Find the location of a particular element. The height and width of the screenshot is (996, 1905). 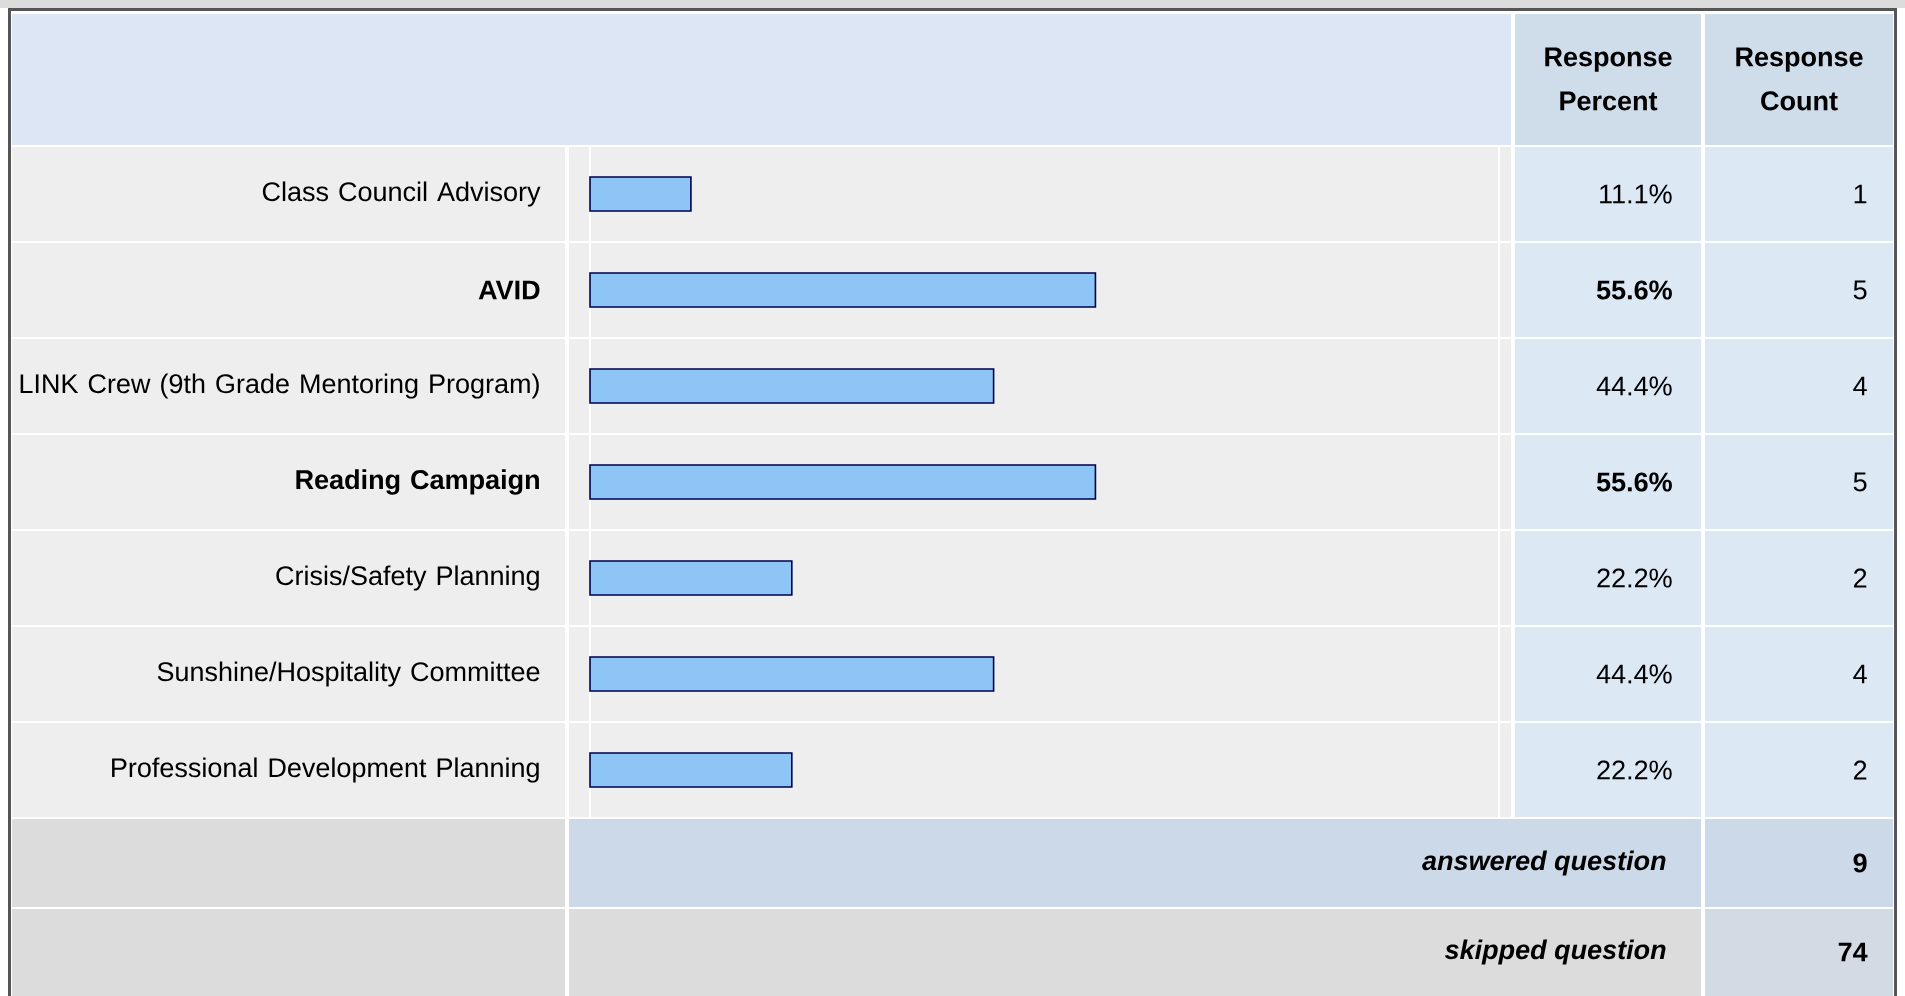

y-tick-label: Sunshine/Hospitality Committee is located at coordinates (348, 674).